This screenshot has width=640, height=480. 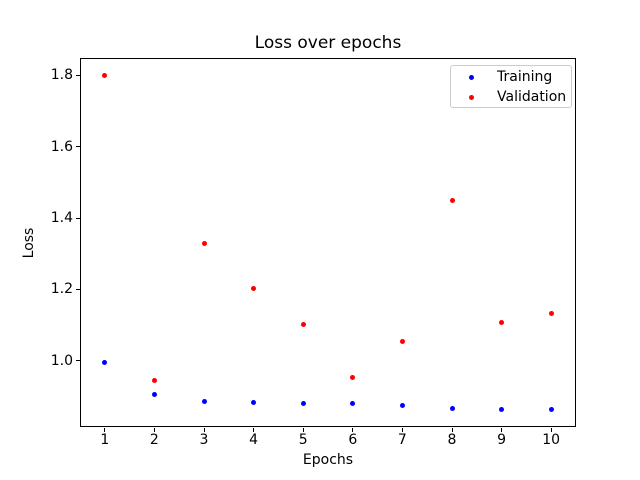 What do you see at coordinates (532, 97) in the screenshot?
I see `legend-label: Validation` at bounding box center [532, 97].